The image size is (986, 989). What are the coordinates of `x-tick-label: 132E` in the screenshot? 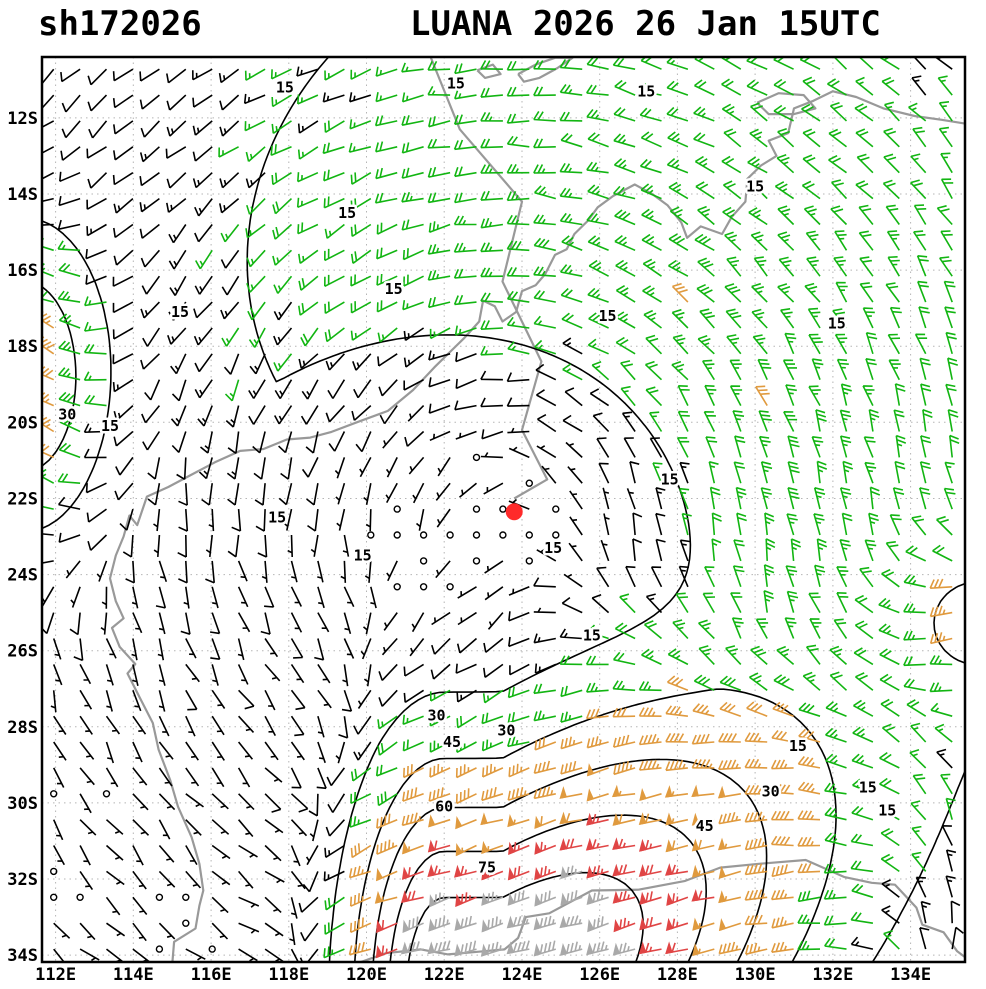 It's located at (832, 975).